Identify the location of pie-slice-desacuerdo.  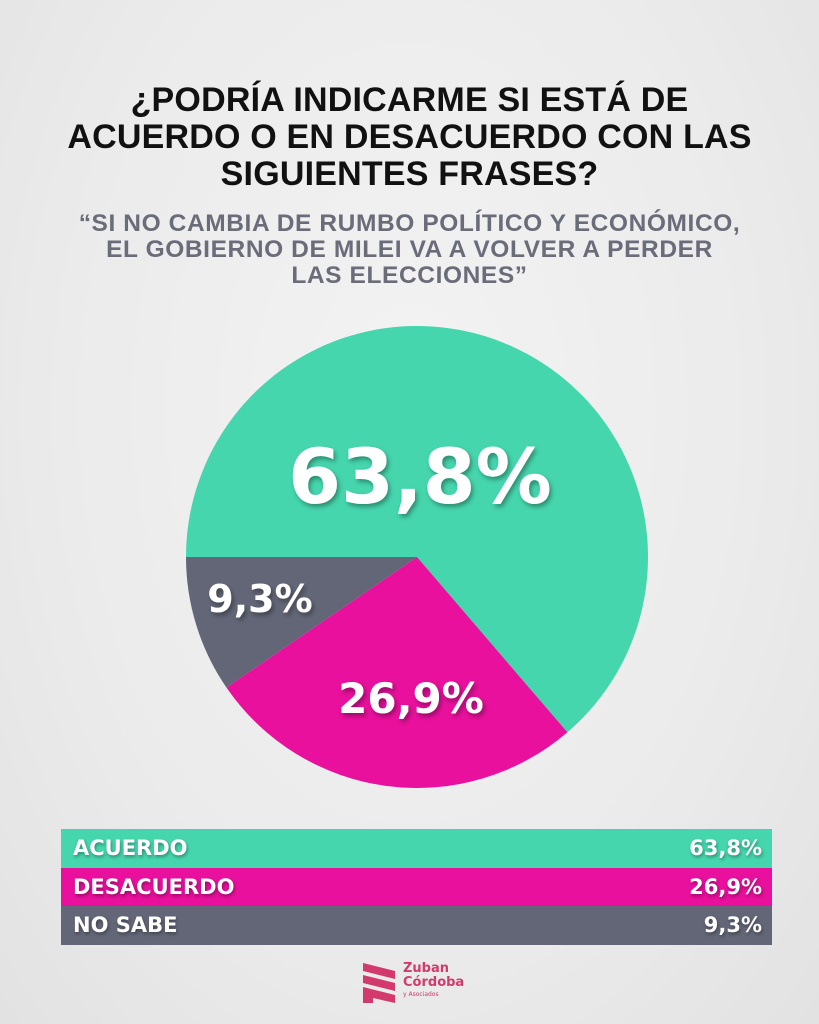
(397, 672).